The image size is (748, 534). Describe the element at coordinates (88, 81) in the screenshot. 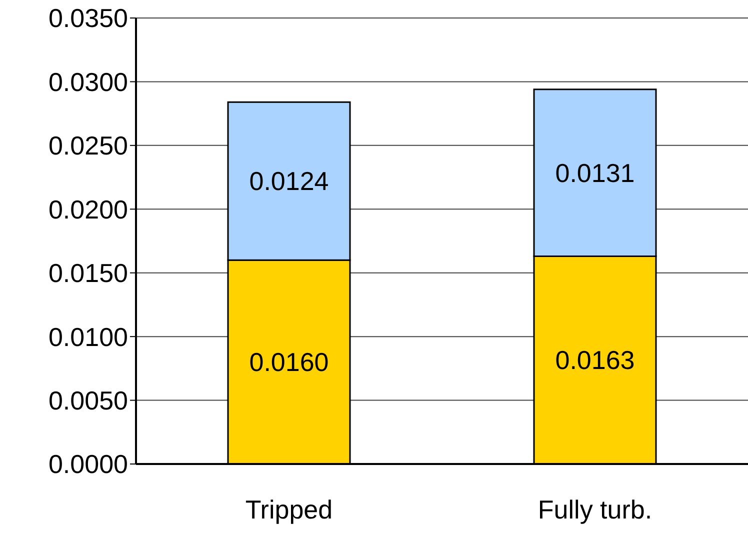

I see `y-tick-label: 0.0300` at that location.